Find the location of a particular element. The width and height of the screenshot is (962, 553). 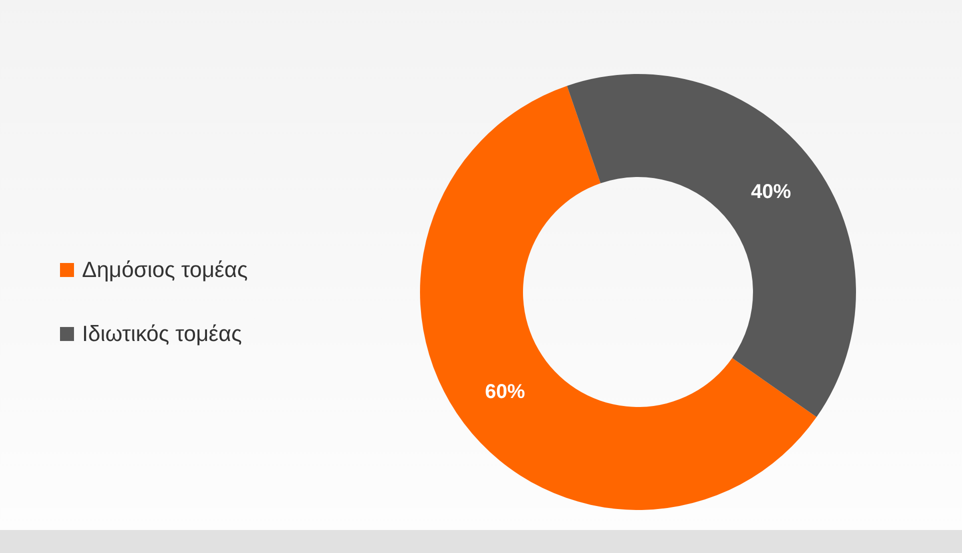

legend-label: Δημόσιος τομέας is located at coordinates (165, 270).